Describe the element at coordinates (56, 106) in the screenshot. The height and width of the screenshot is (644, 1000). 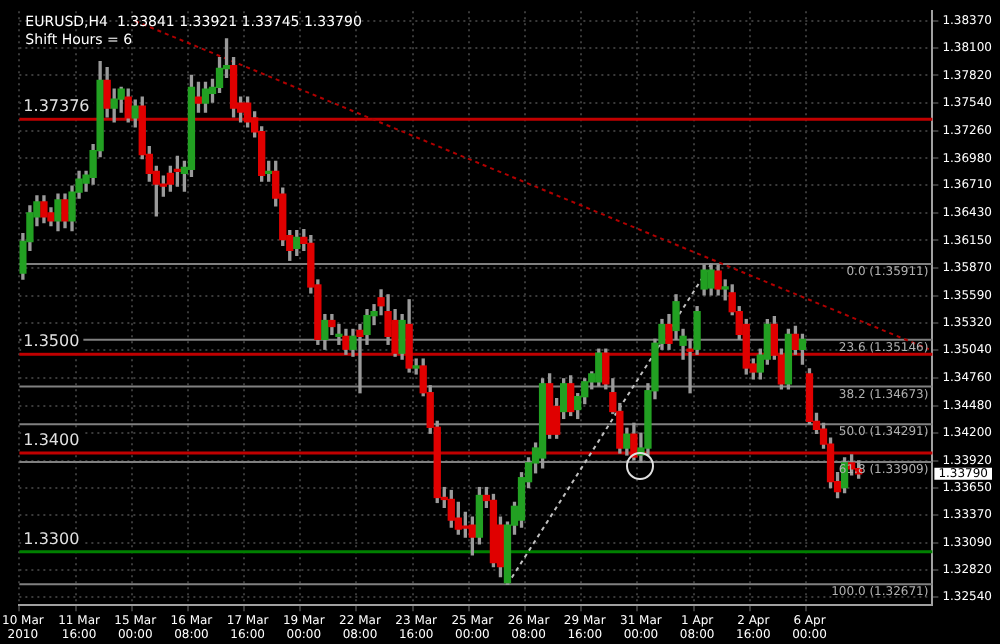
I see `ref-line-label: 1.37376` at that location.